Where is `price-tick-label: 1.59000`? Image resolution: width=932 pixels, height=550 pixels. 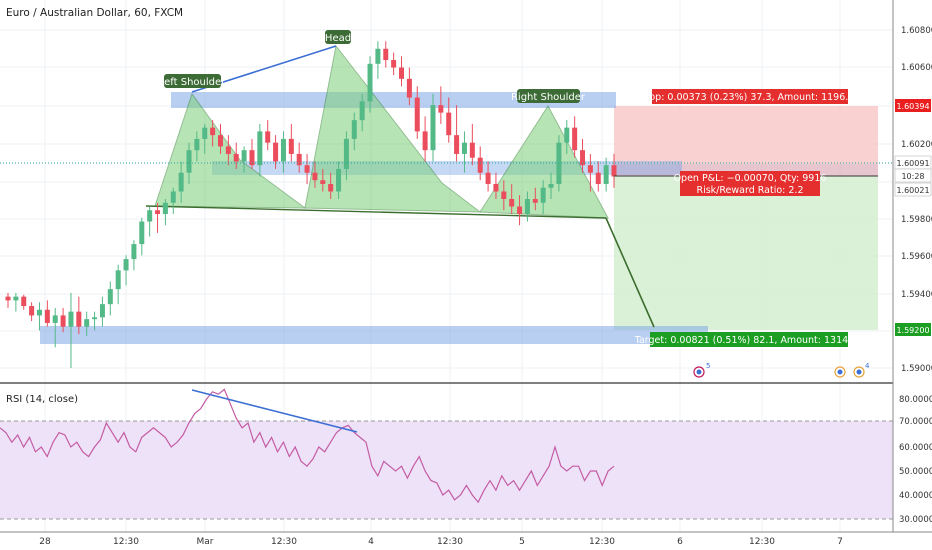 price-tick-label: 1.59000 is located at coordinates (916, 369).